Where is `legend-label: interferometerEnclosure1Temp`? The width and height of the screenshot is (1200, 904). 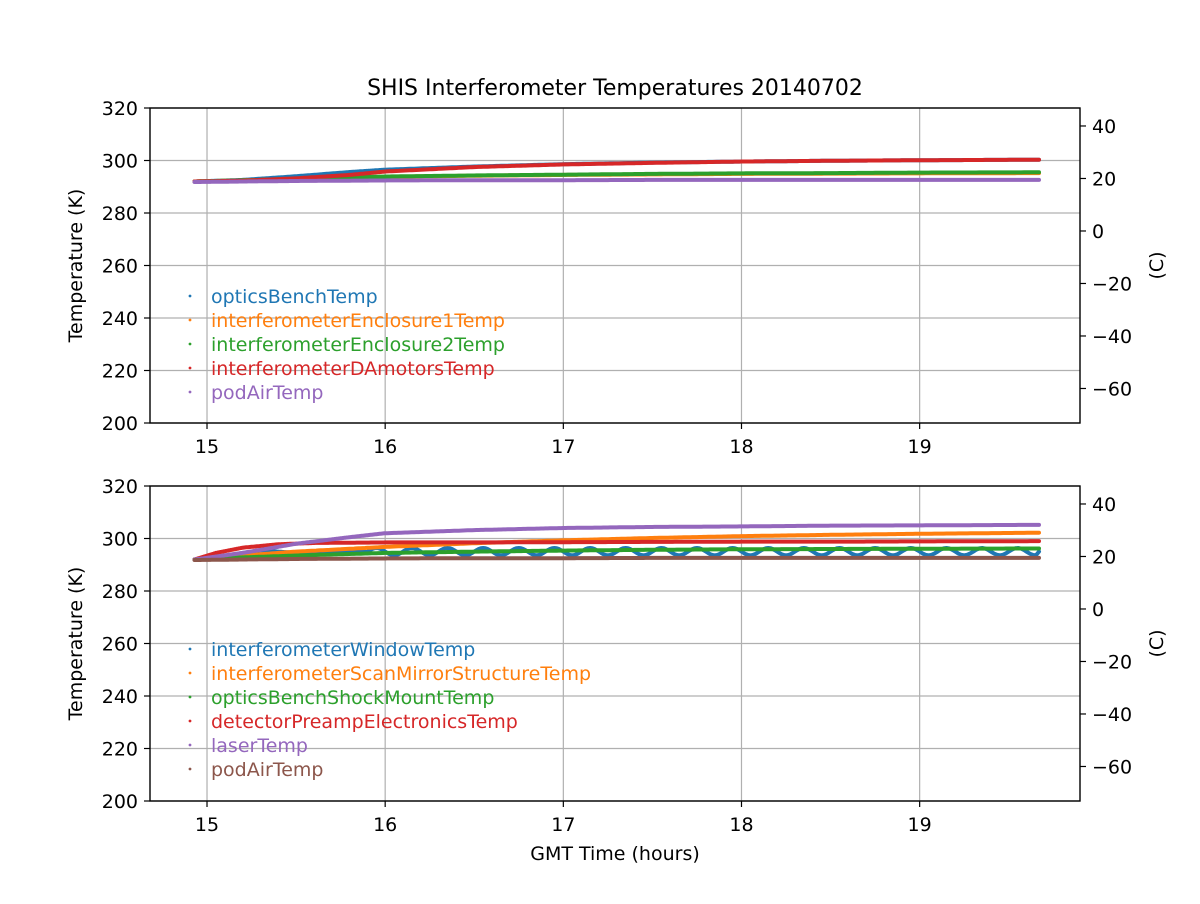
legend-label: interferometerEnclosure1Temp is located at coordinates (358, 321).